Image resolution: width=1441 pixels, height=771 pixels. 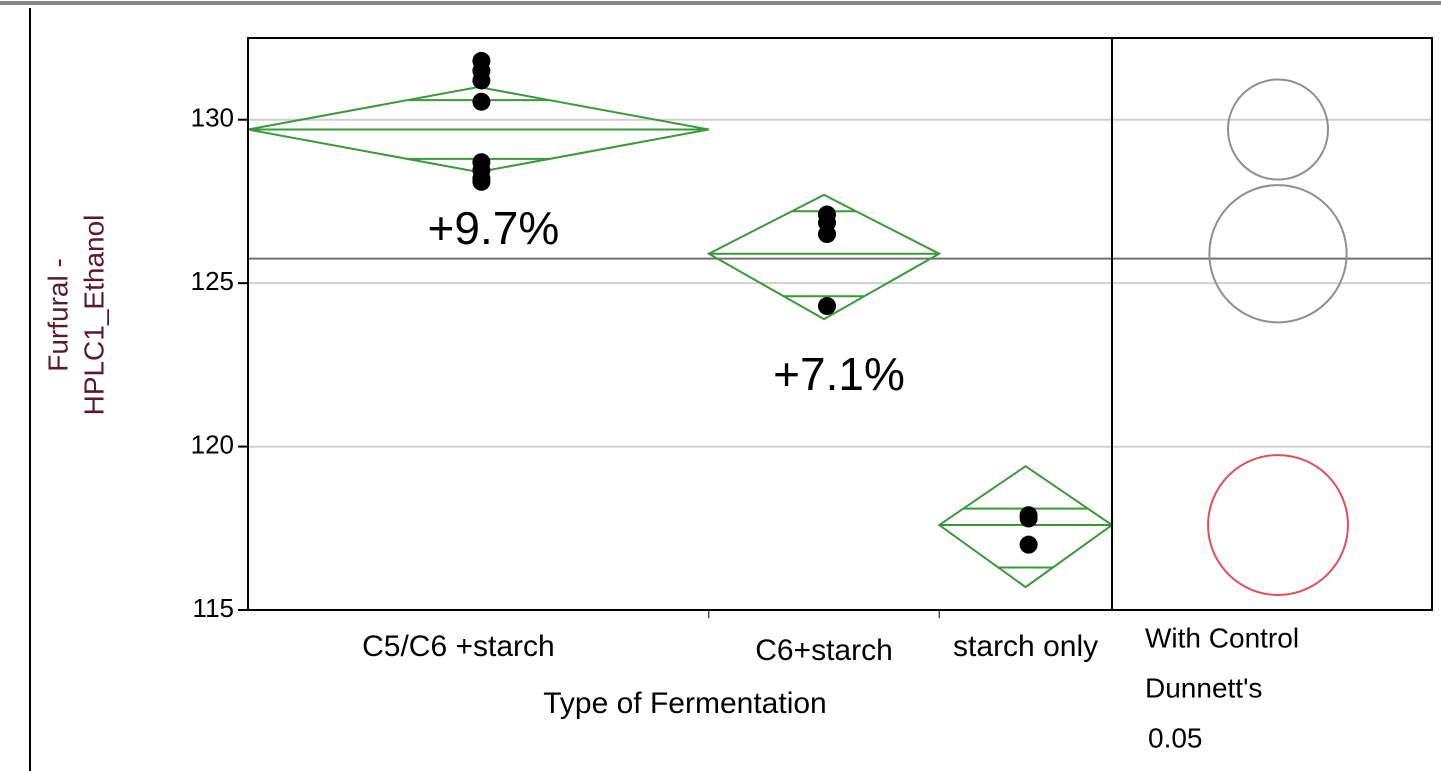 What do you see at coordinates (212, 444) in the screenshot?
I see `y-tick-label: 120` at bounding box center [212, 444].